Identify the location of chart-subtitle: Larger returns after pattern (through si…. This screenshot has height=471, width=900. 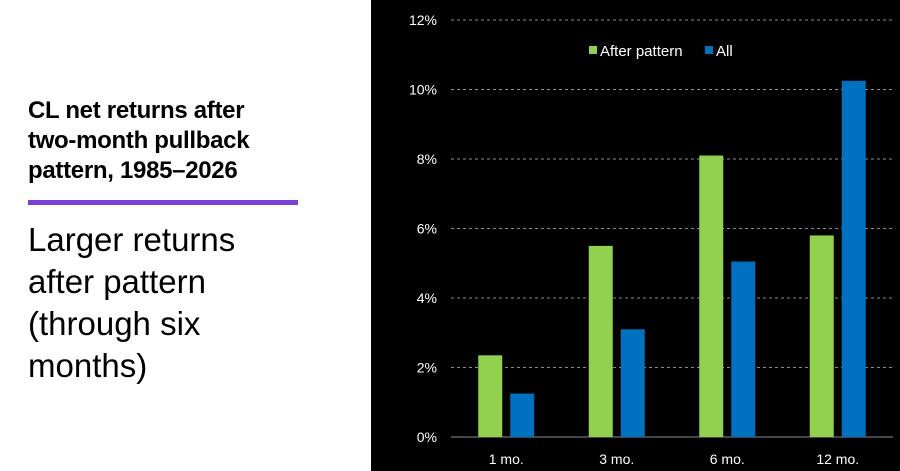
(132, 302).